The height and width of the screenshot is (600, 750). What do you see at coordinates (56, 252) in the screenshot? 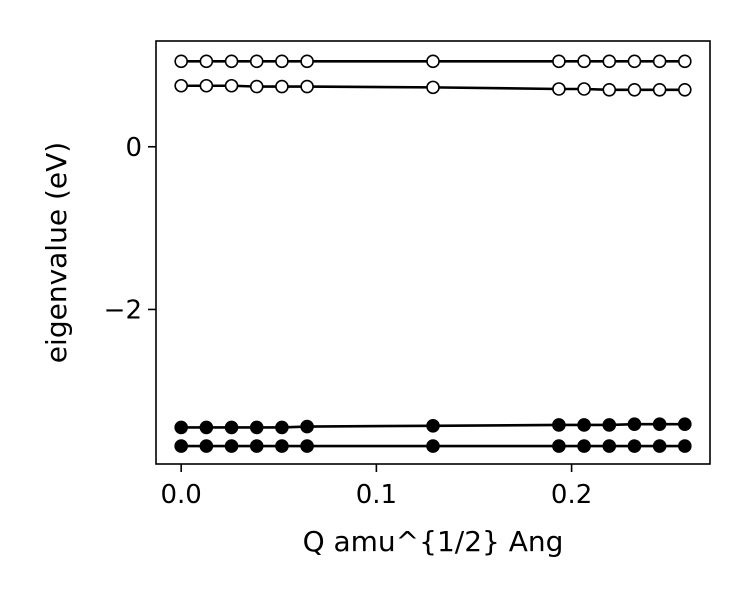
I see `y-axis-label: eigenvalue (eV)` at bounding box center [56, 252].